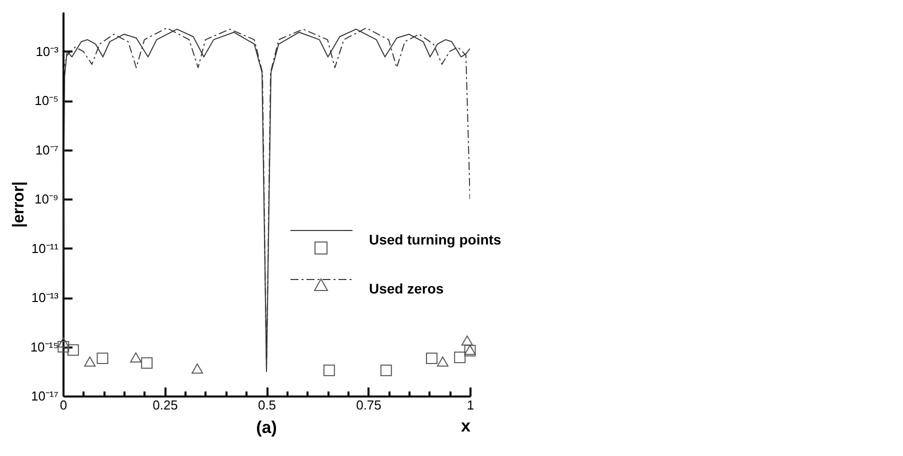 Image resolution: width=903 pixels, height=456 pixels. I want to click on x-tick-label: 0.25, so click(165, 405).